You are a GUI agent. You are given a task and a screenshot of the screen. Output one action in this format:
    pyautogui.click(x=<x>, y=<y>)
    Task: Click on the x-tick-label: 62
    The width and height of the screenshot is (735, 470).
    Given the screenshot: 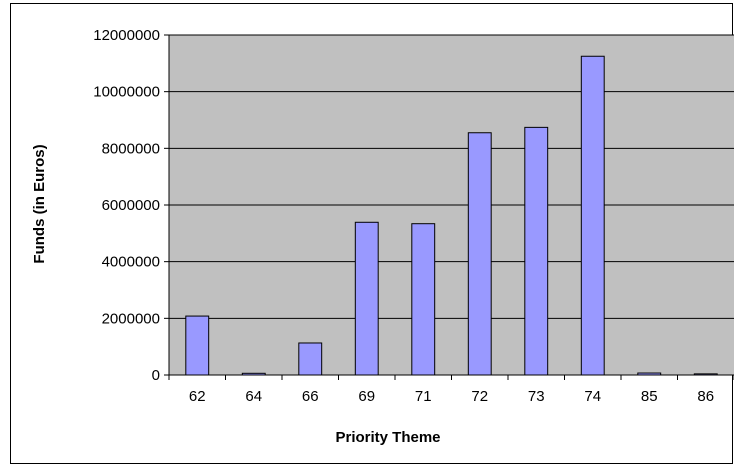 What is the action you would take?
    pyautogui.click(x=197, y=396)
    